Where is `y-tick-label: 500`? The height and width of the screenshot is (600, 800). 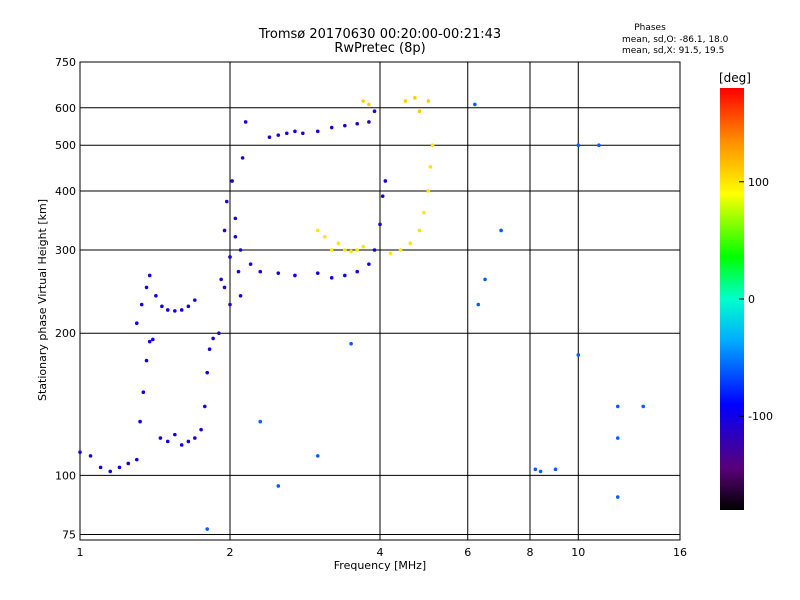
y-tick-label: 500 is located at coordinates (65, 145).